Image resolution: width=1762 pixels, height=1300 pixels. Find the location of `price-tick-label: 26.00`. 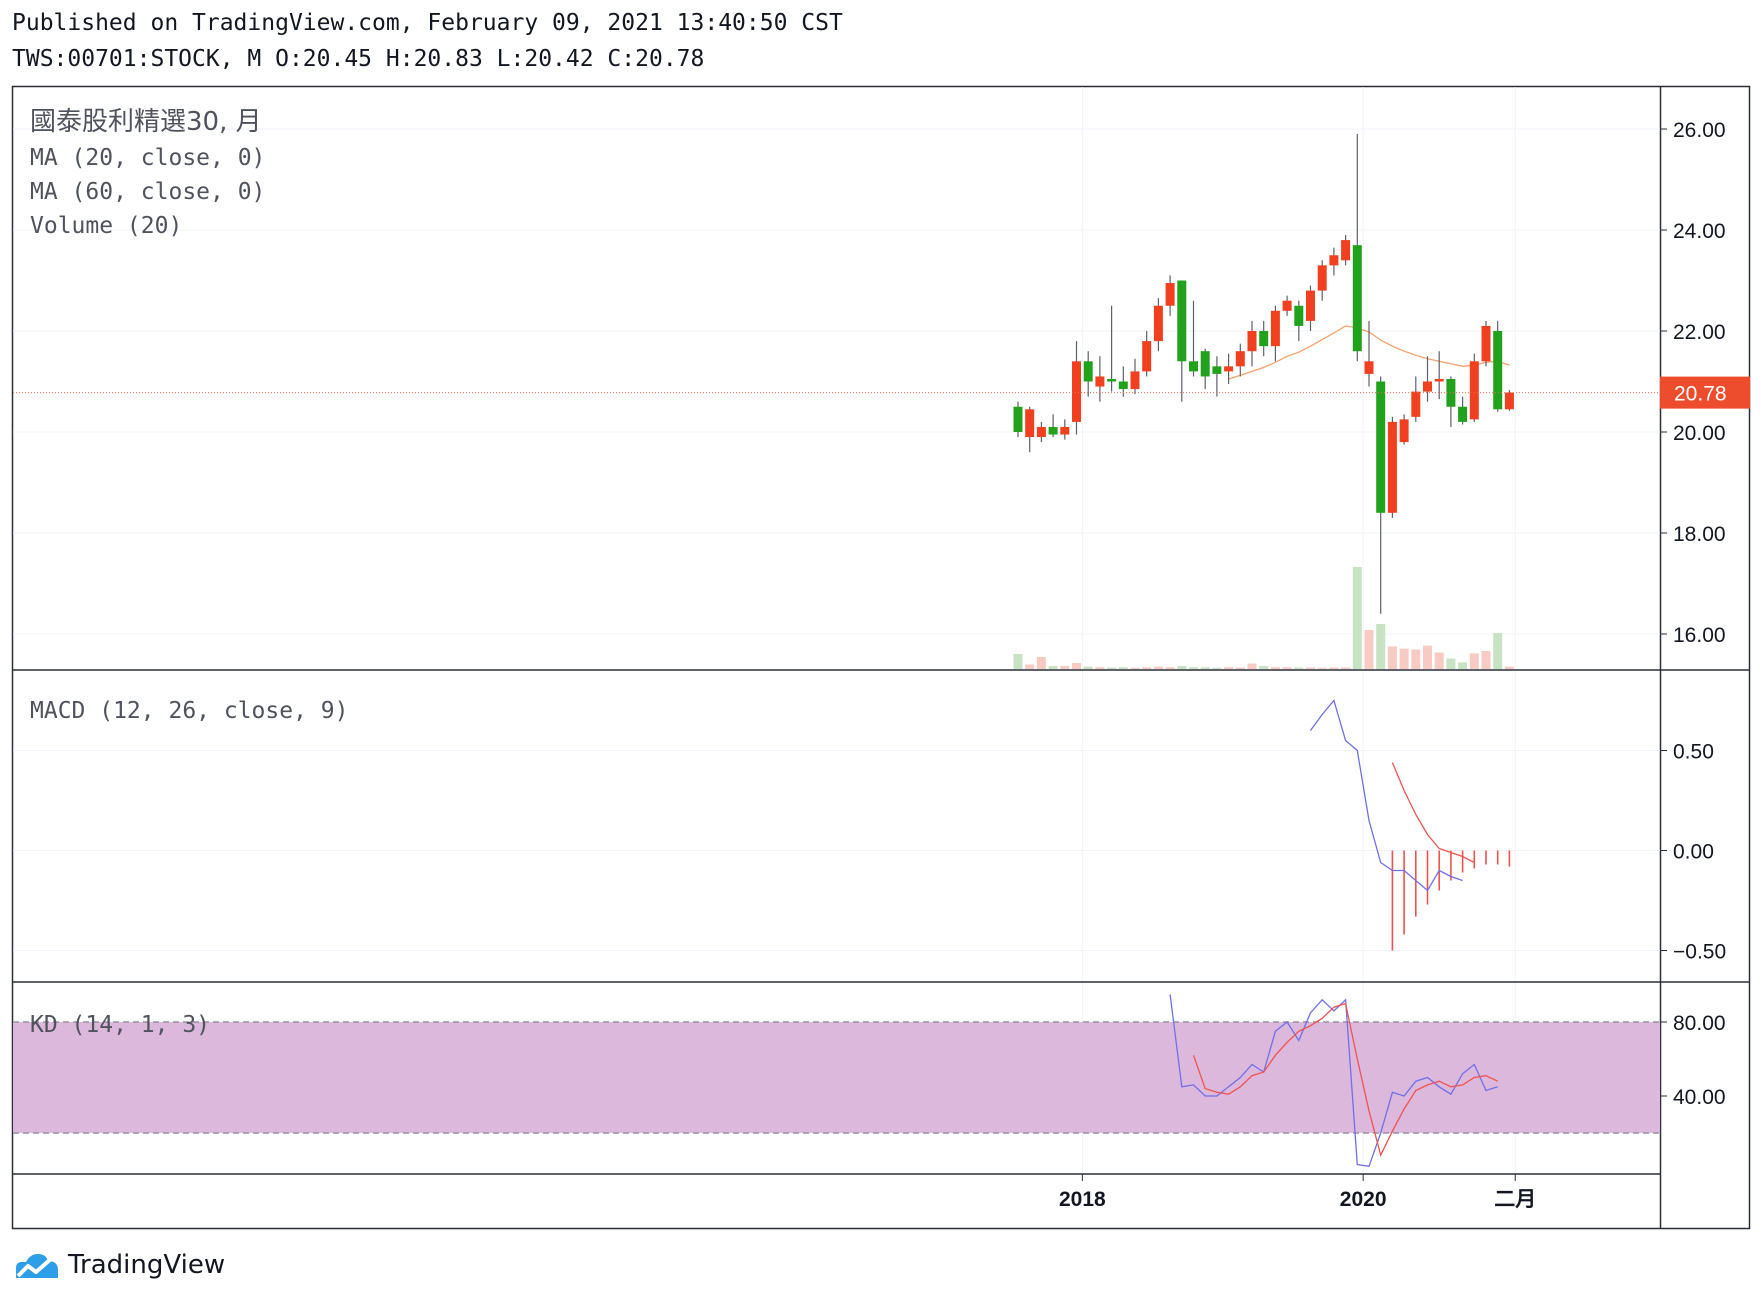

price-tick-label: 26.00 is located at coordinates (1699, 130).